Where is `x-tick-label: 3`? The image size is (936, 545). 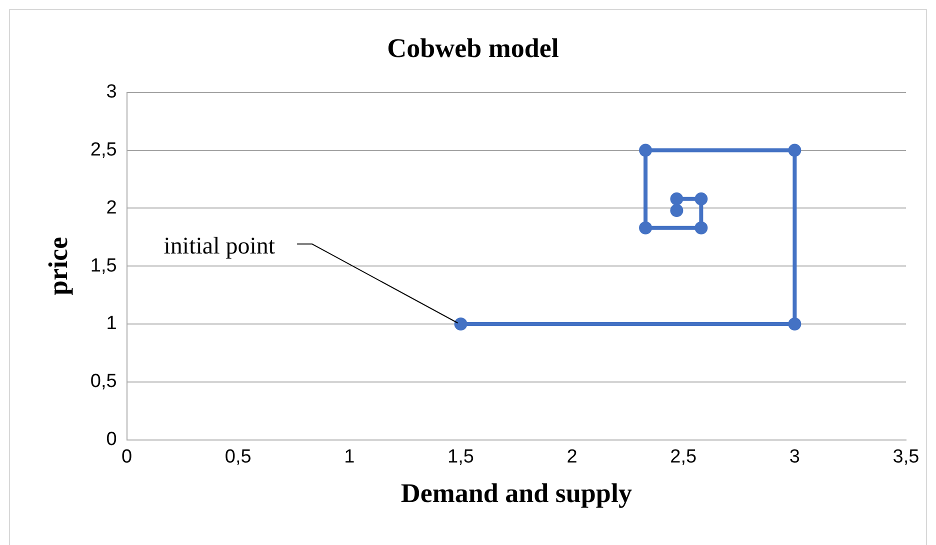
x-tick-label: 3 is located at coordinates (794, 457).